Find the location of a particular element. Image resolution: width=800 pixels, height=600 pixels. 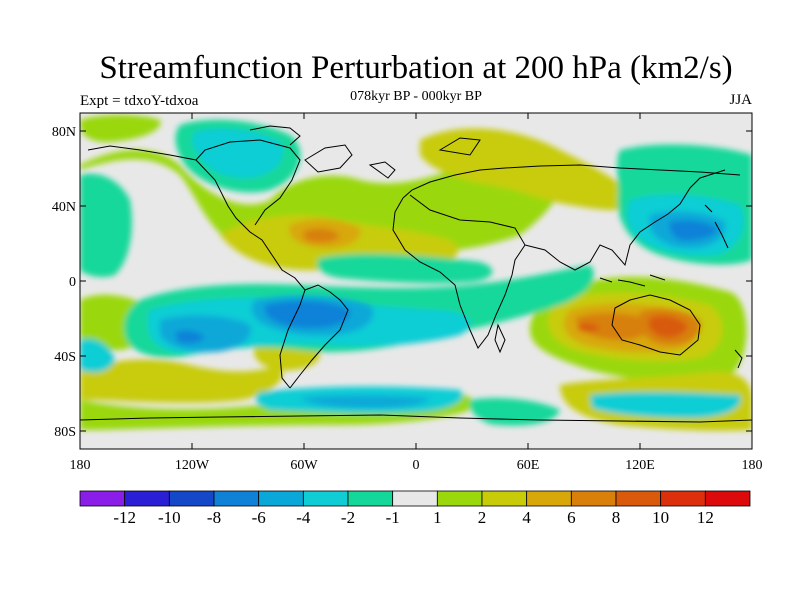

lat-tick-label: 0 is located at coordinates (72, 282).